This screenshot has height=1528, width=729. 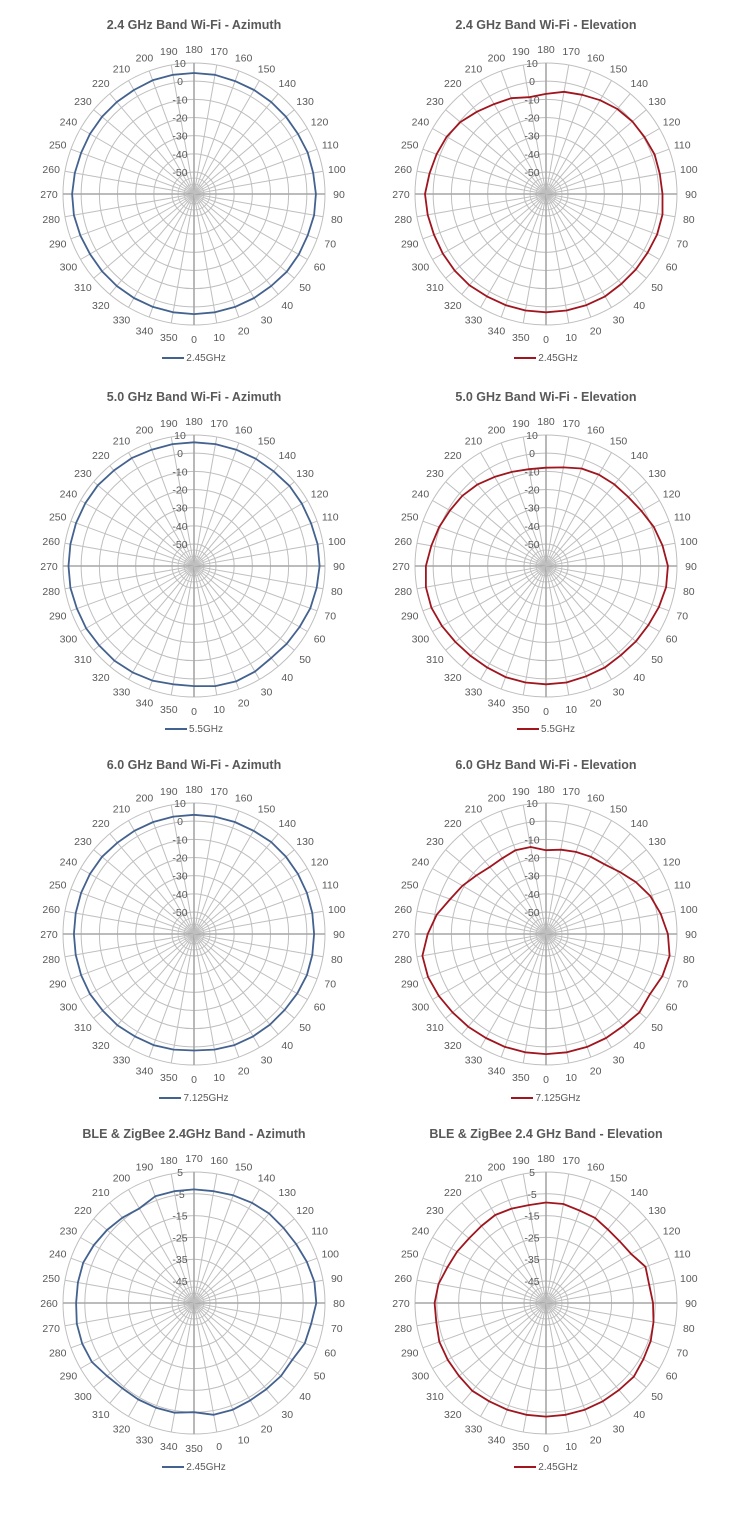 I want to click on radial-tick-label: 10, so click(x=532, y=64).